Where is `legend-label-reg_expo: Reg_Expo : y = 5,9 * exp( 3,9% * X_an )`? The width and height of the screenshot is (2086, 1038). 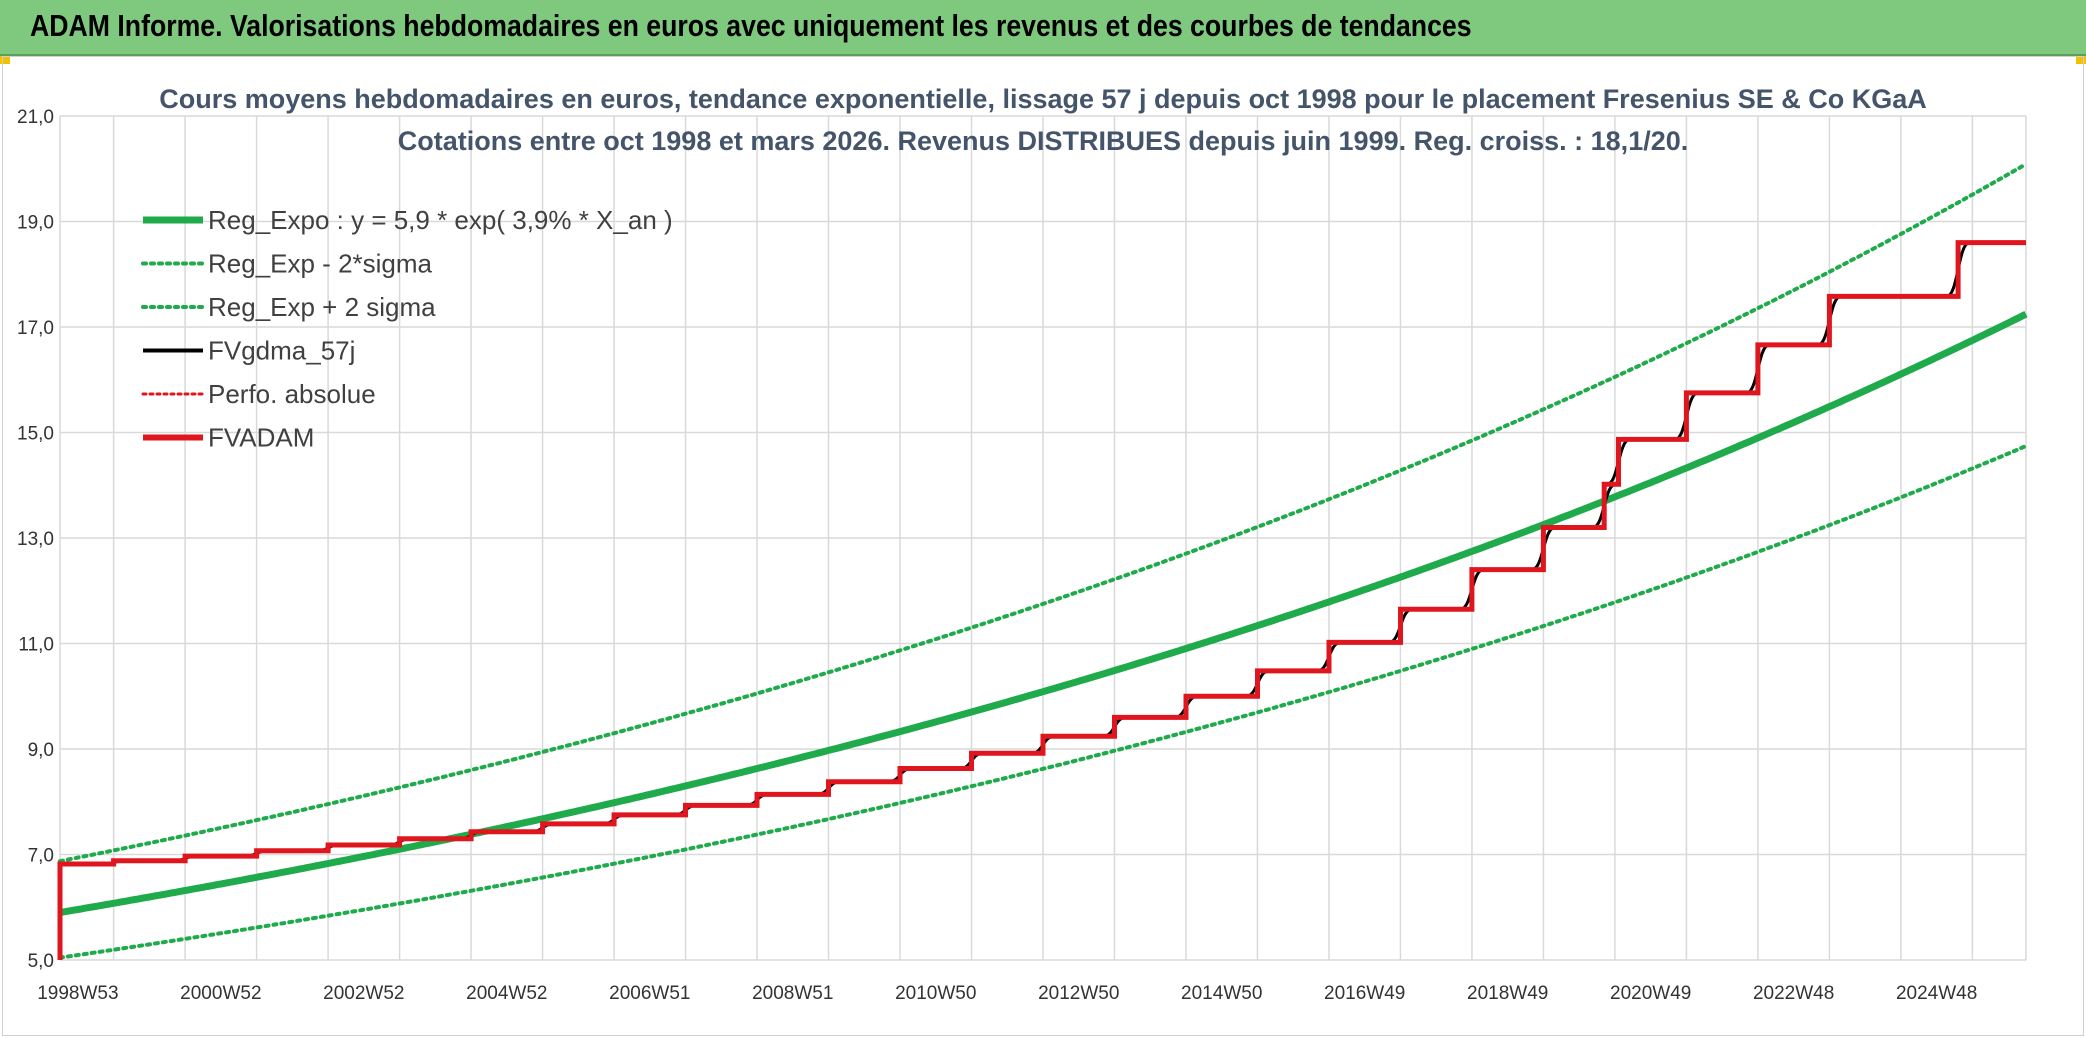 legend-label-reg_expo: Reg_Expo : y = 5,9 * exp( 3,9% * X_an ) is located at coordinates (440, 220).